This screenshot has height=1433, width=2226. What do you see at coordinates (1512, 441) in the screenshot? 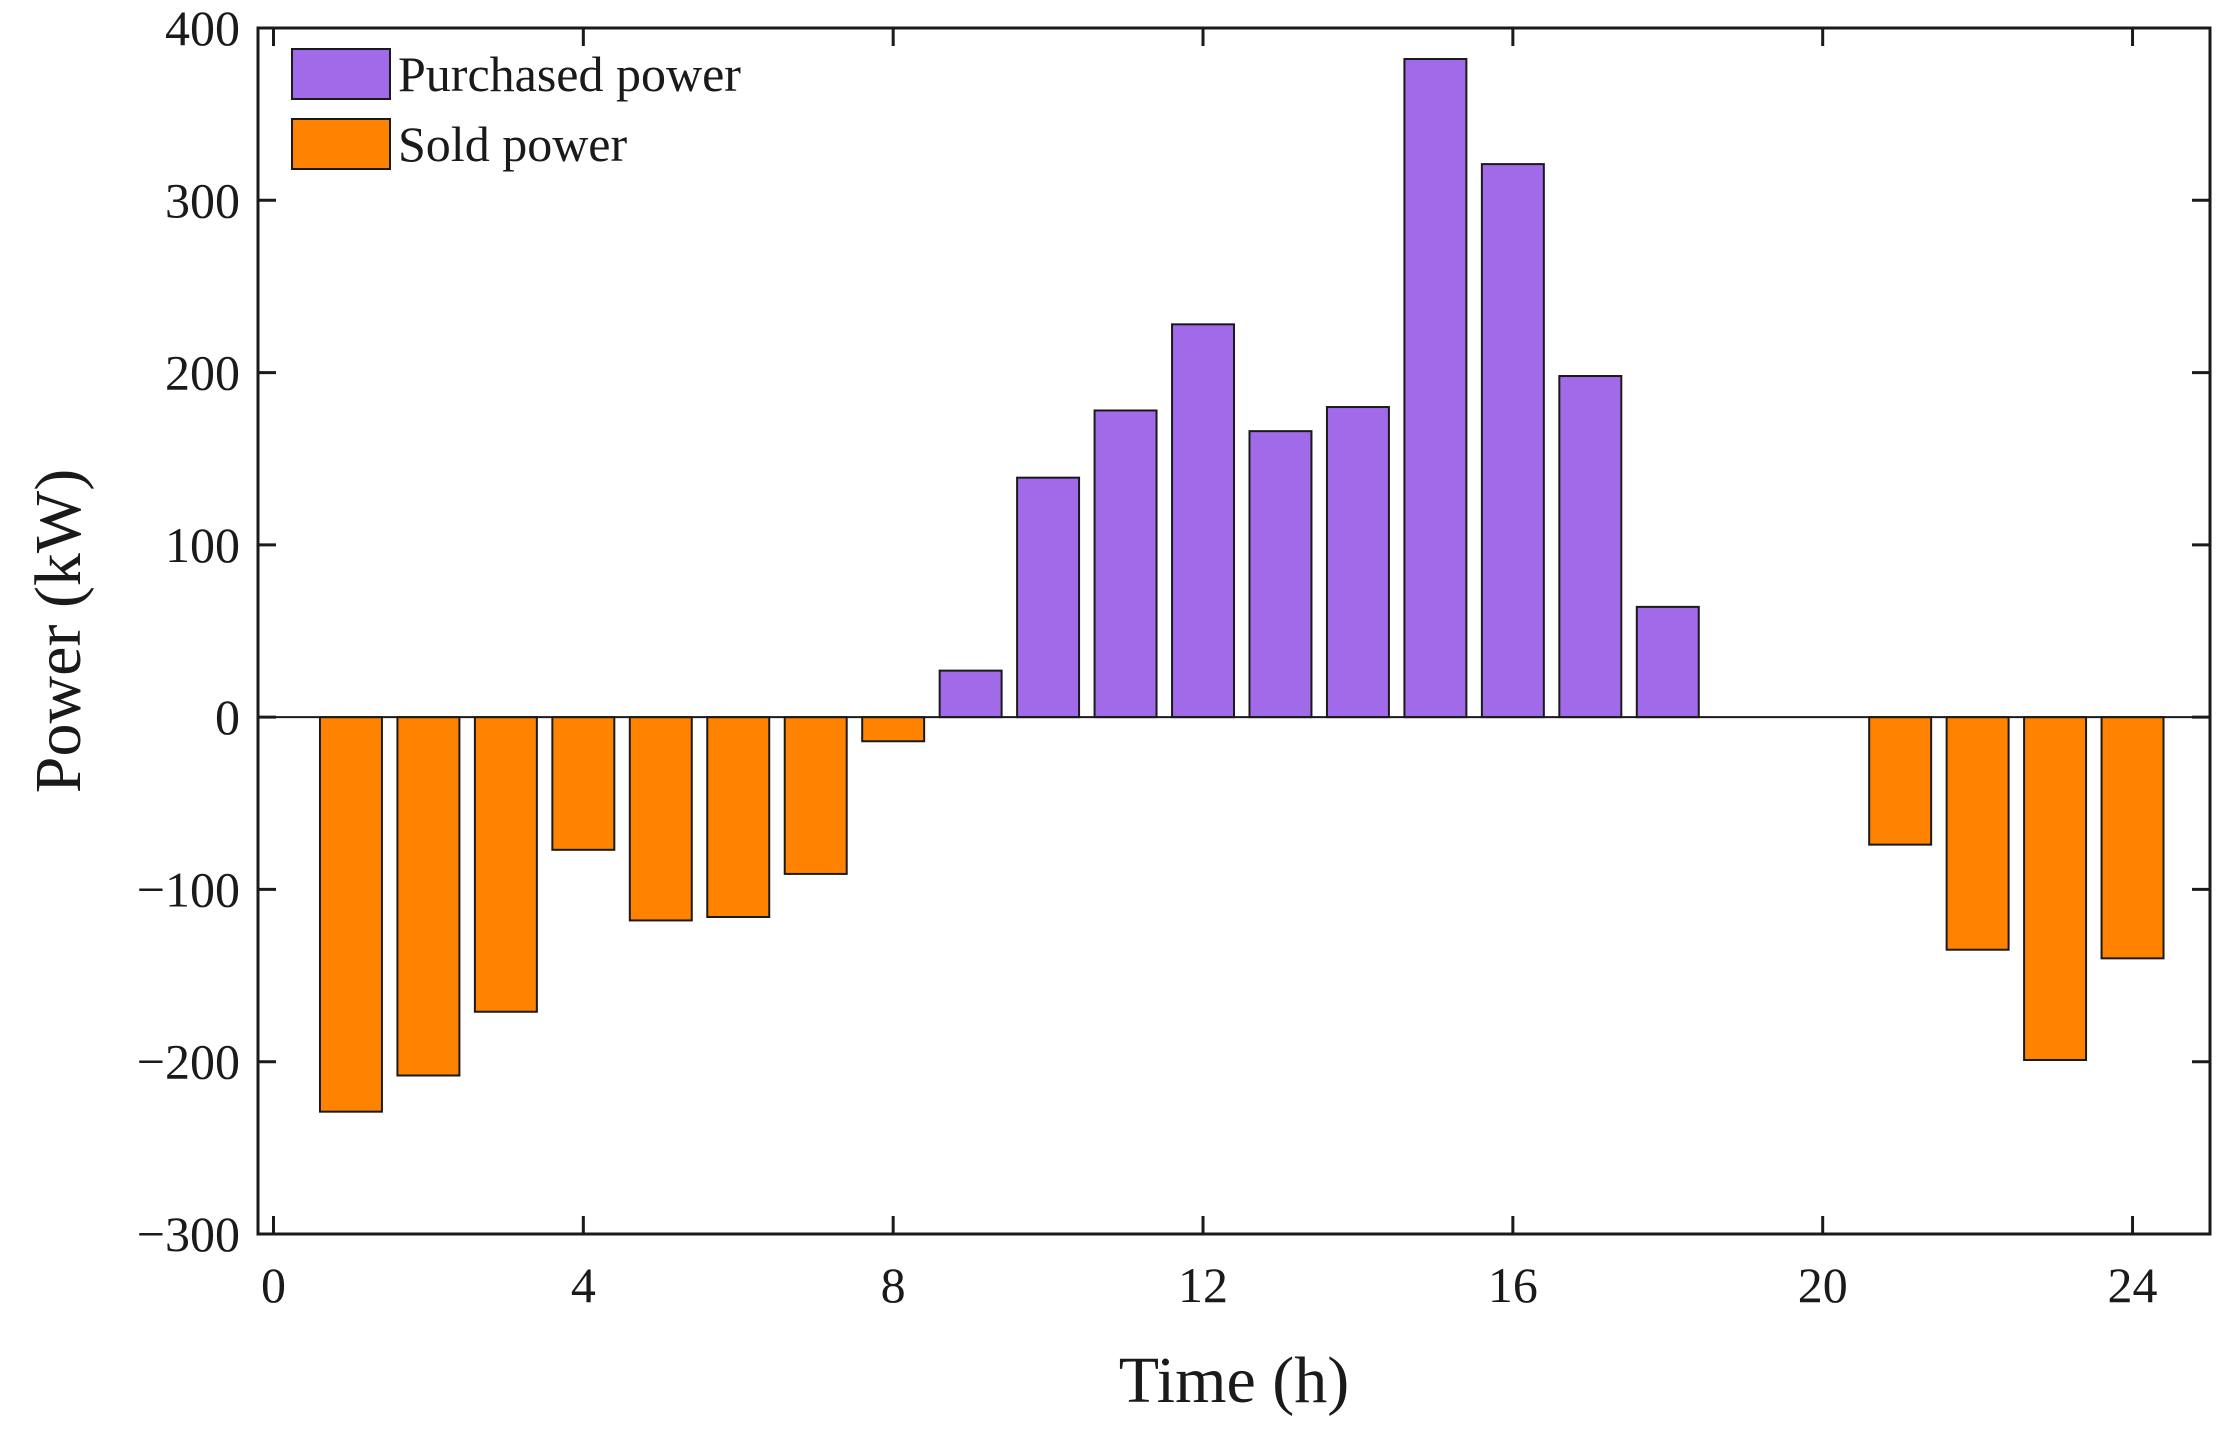
I see `bar-purchased-h16` at bounding box center [1512, 441].